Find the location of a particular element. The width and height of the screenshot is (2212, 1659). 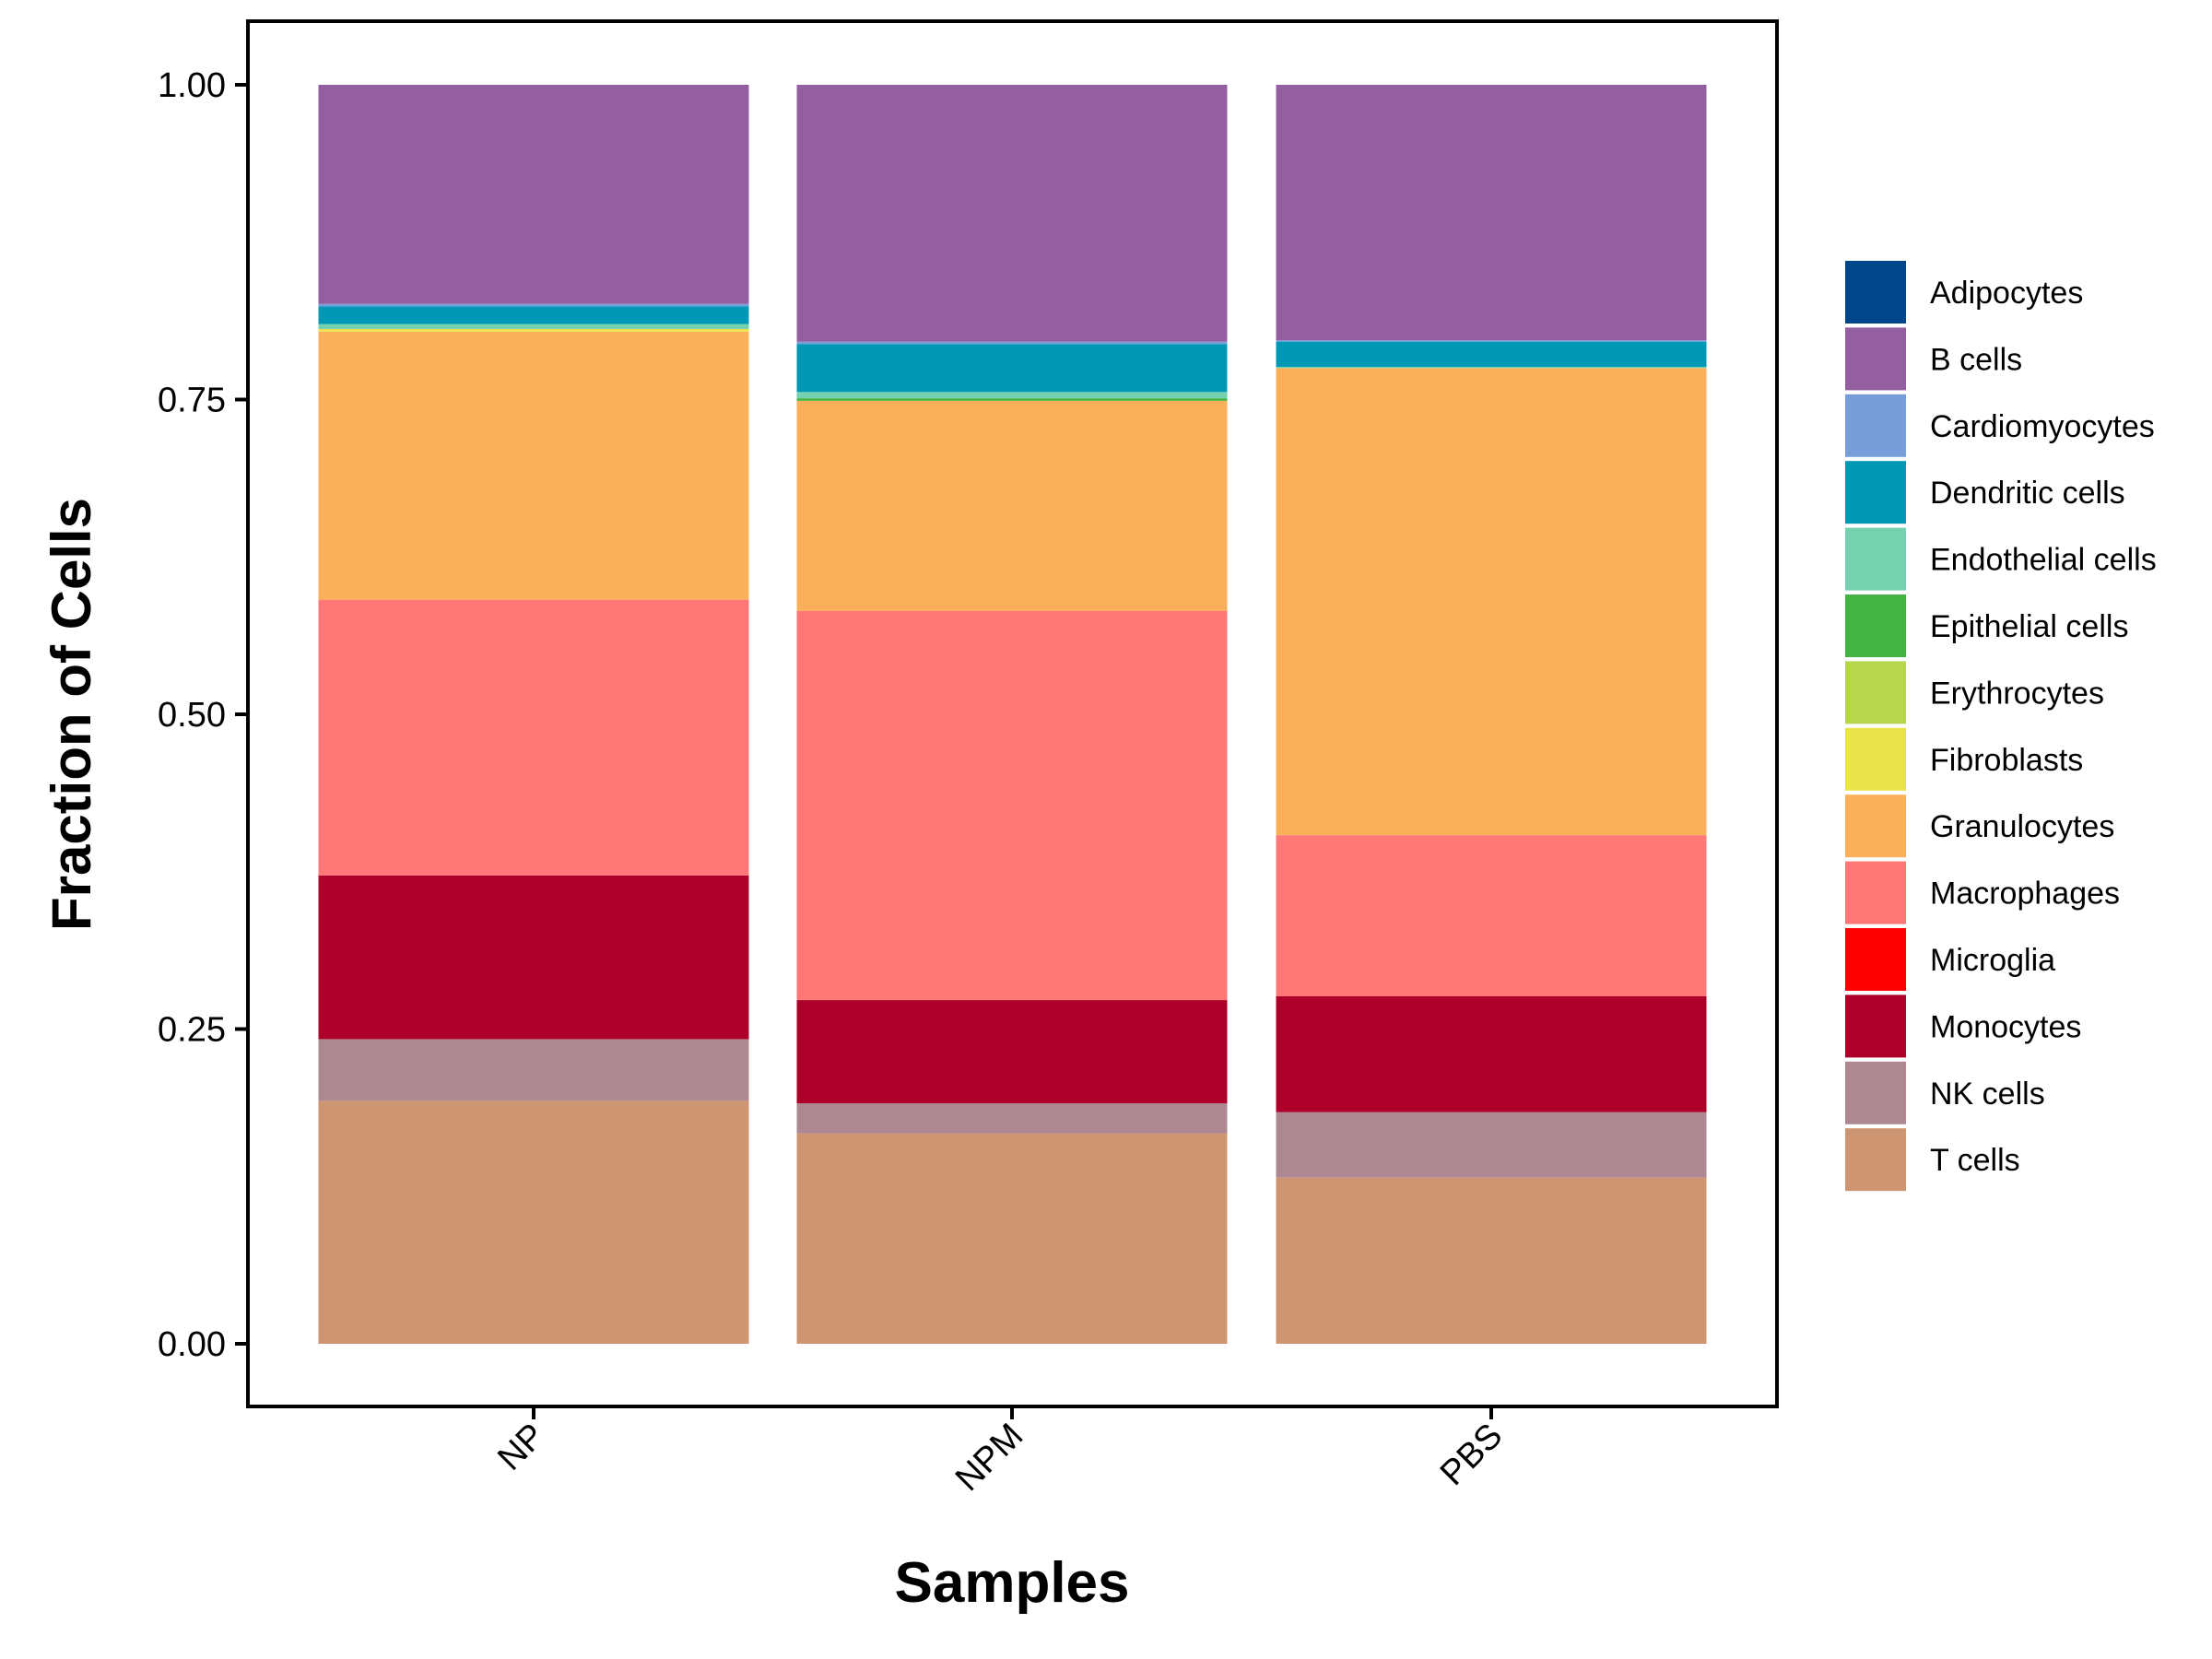

legend-key-t-cells is located at coordinates (1875, 1160).